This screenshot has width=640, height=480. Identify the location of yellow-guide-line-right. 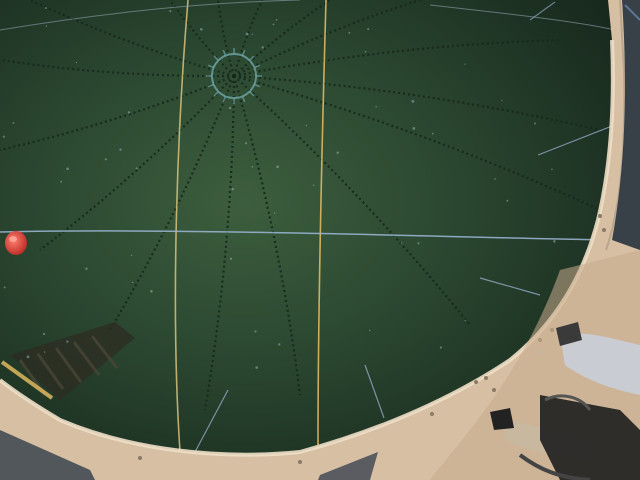
(322, 223).